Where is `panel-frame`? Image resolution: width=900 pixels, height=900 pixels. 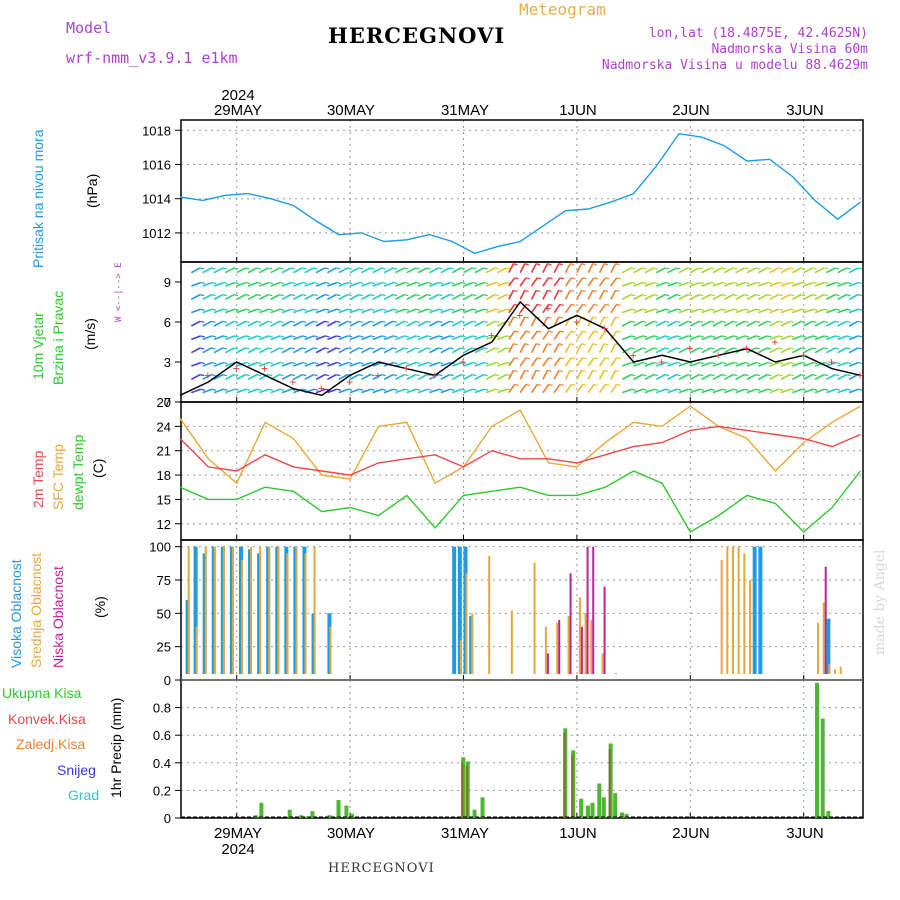 panel-frame is located at coordinates (522, 471).